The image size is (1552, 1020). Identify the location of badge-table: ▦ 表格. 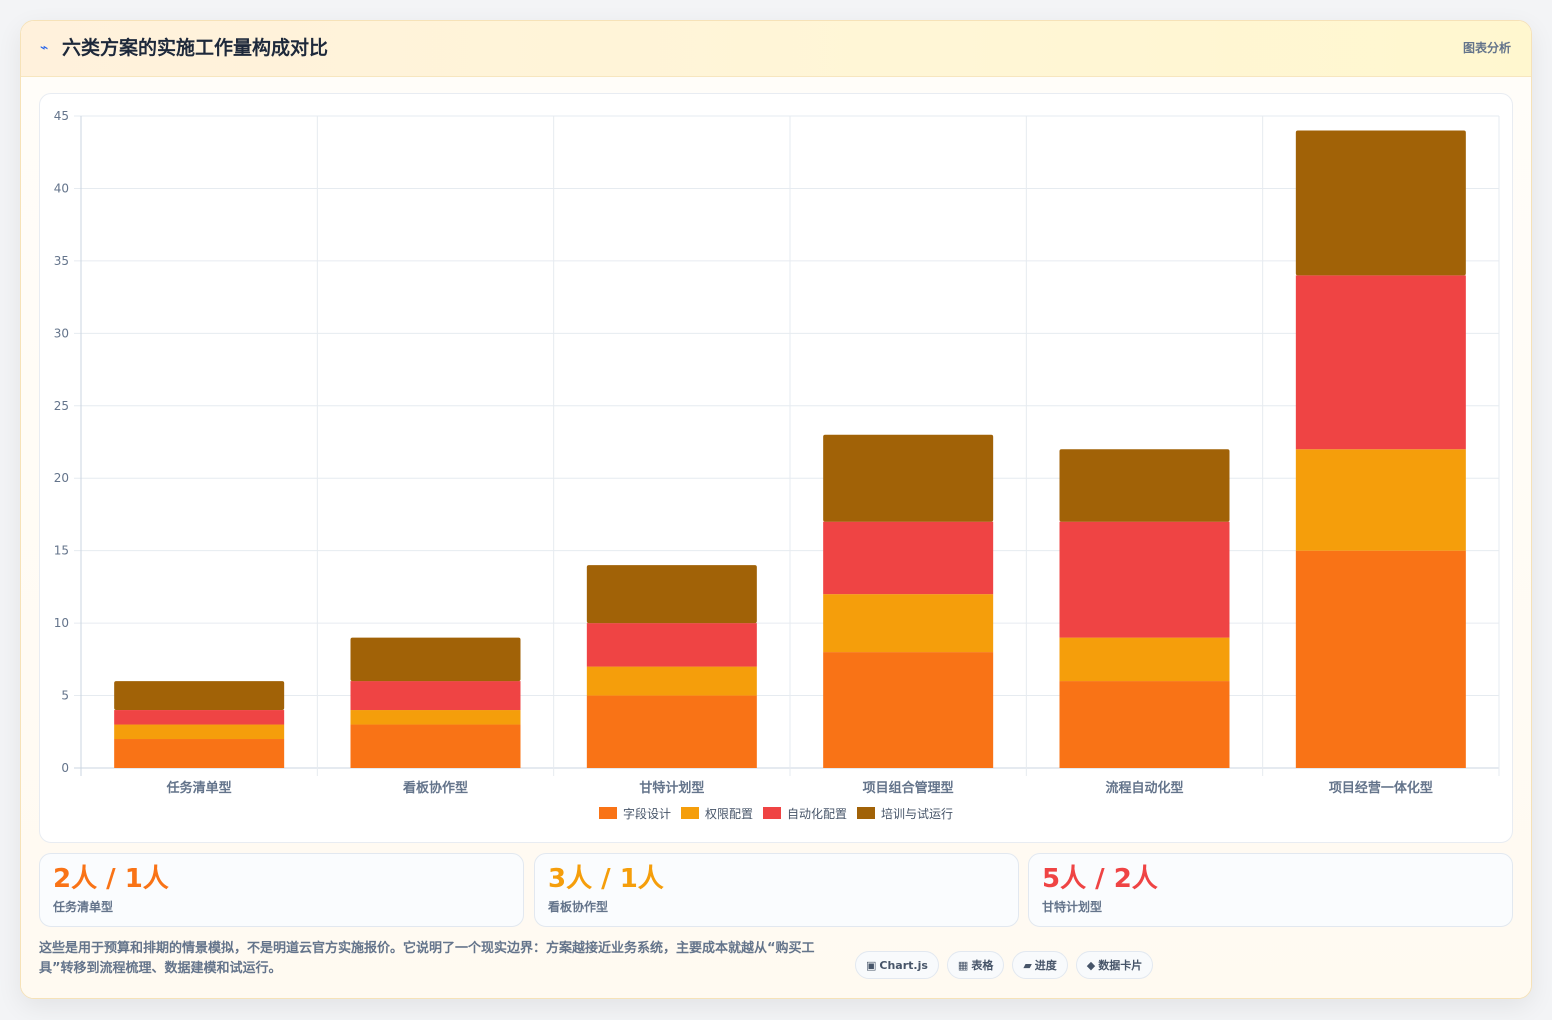
(975, 965).